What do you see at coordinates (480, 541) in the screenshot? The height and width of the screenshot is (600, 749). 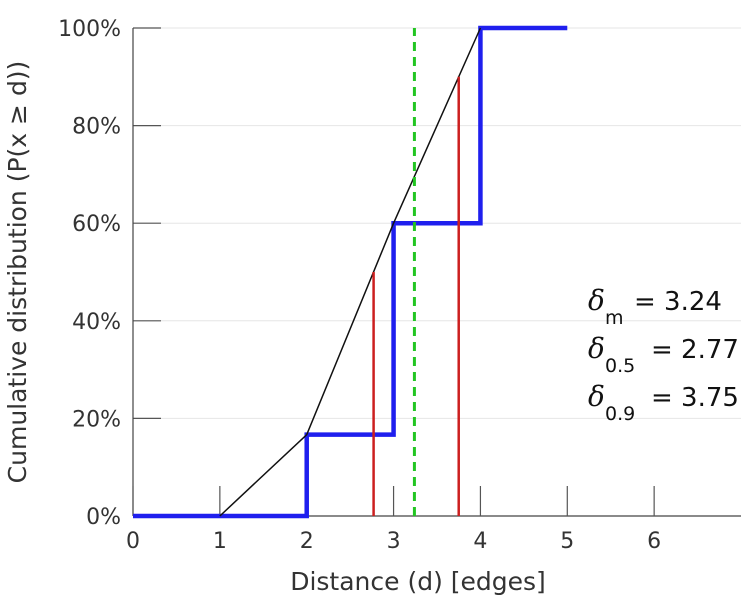 I see `x-tick-label: 4` at bounding box center [480, 541].